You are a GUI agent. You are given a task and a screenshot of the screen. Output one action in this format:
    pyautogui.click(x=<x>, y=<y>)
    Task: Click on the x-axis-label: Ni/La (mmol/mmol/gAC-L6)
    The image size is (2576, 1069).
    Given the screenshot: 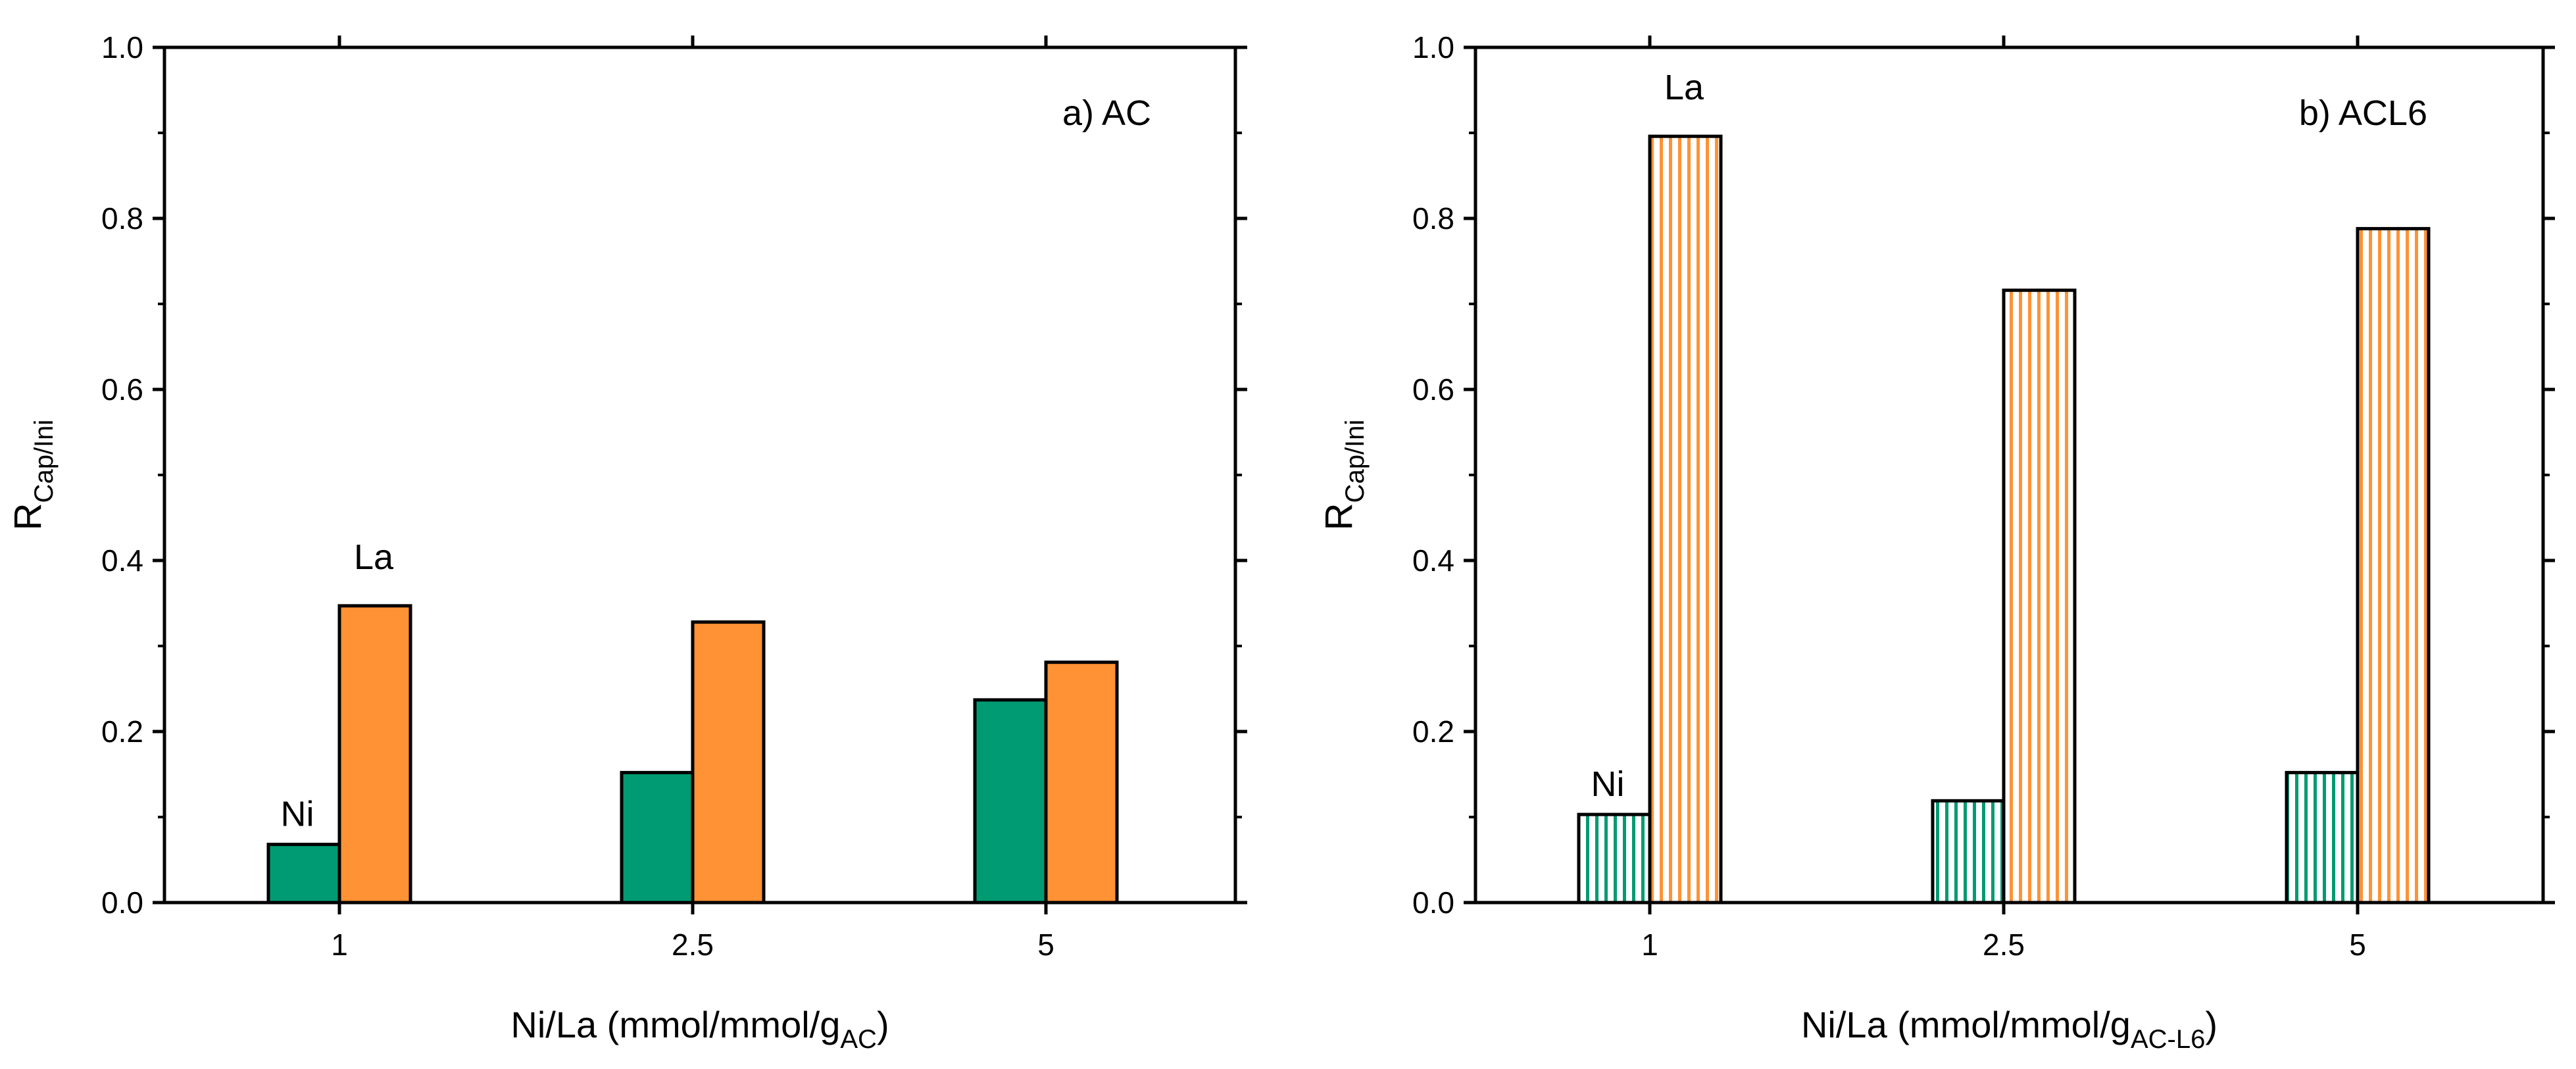 What is the action you would take?
    pyautogui.click(x=2009, y=1029)
    